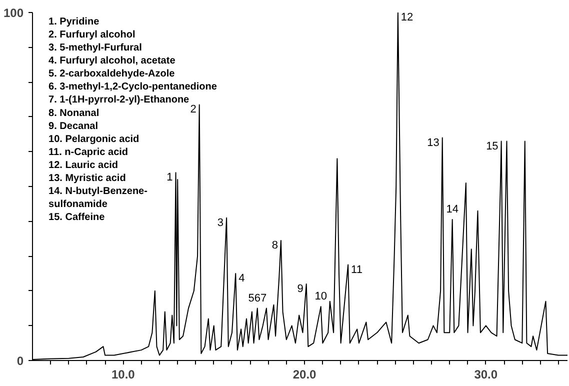 This screenshot has height=386, width=569. I want to click on annotation: 15, so click(492, 146).